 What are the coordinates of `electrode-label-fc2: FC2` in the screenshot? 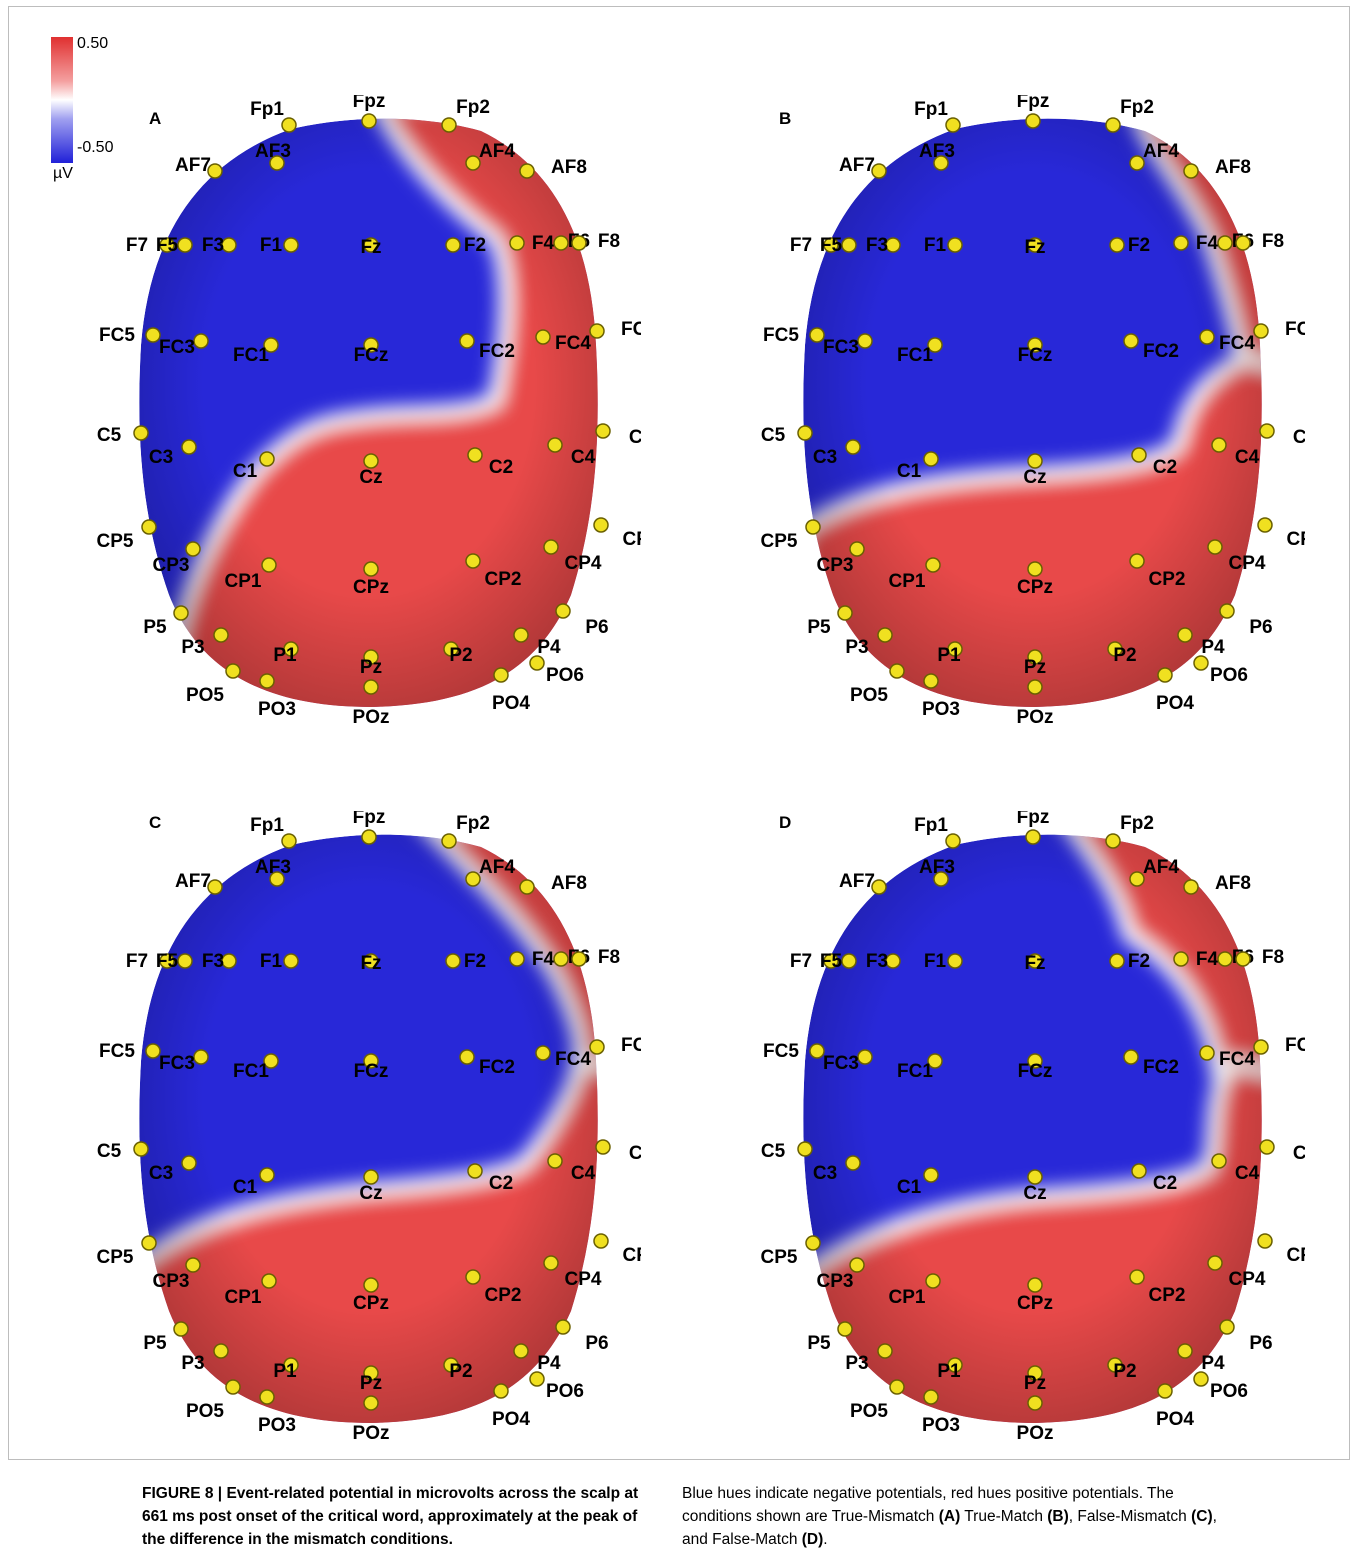 It's located at (1161, 1067).